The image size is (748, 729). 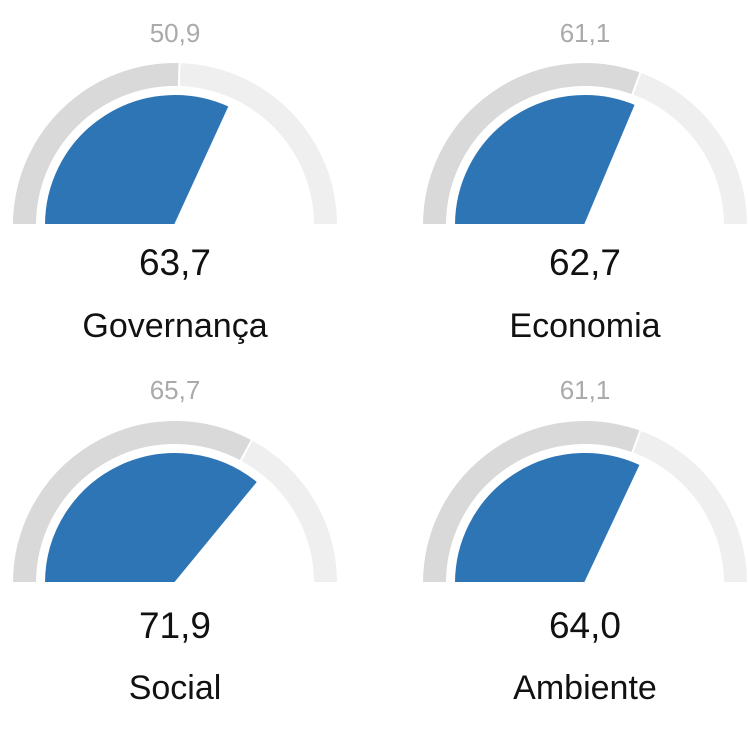 I want to click on value-label: 71,9, so click(x=175, y=625).